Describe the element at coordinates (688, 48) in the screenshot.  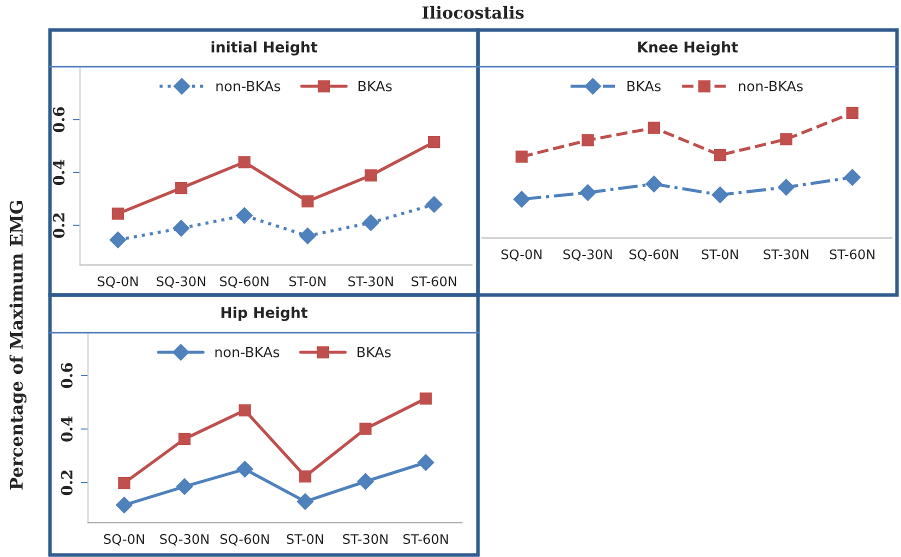
I see `chart-title: Knee Height` at that location.